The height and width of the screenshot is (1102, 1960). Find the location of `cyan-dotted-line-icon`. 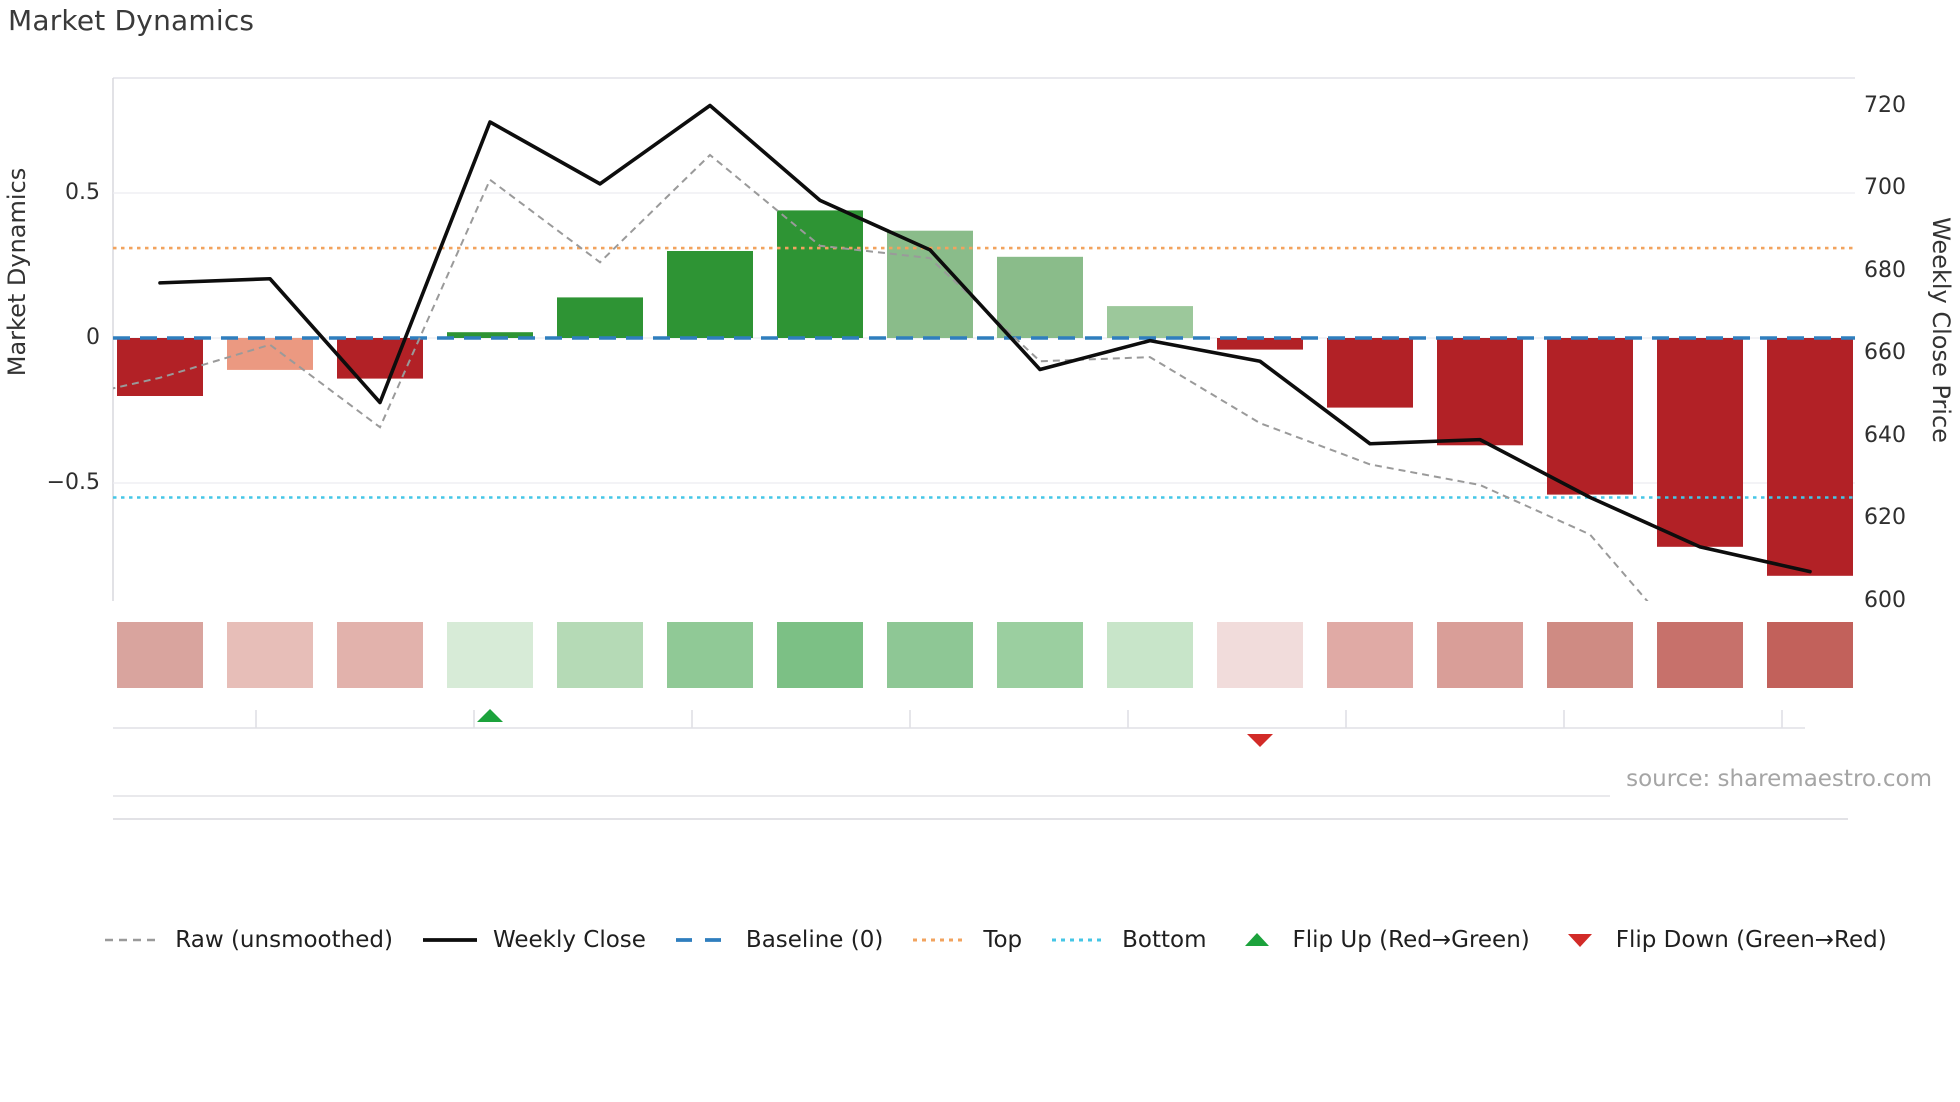

cyan-dotted-line-icon is located at coordinates (1079, 940).